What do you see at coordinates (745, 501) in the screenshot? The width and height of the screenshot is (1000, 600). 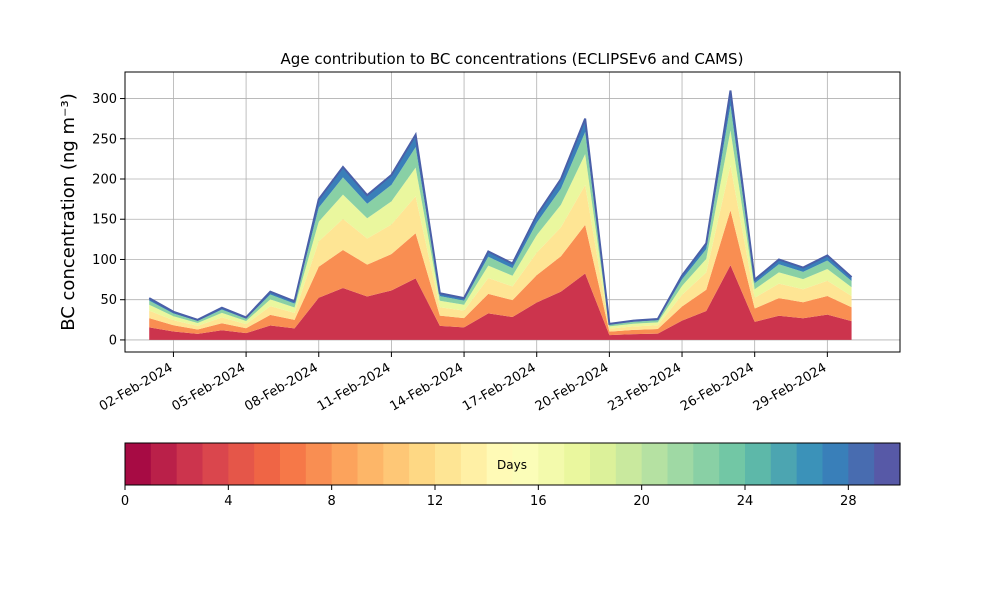 I see `colorbar-tick-label: 24` at bounding box center [745, 501].